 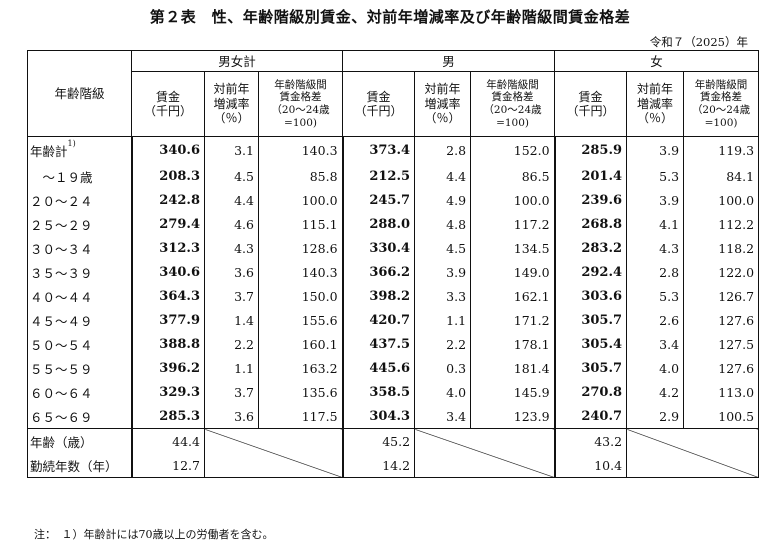 What do you see at coordinates (231, 344) in the screenshot?
I see `change-cell-total: 2.2` at bounding box center [231, 344].